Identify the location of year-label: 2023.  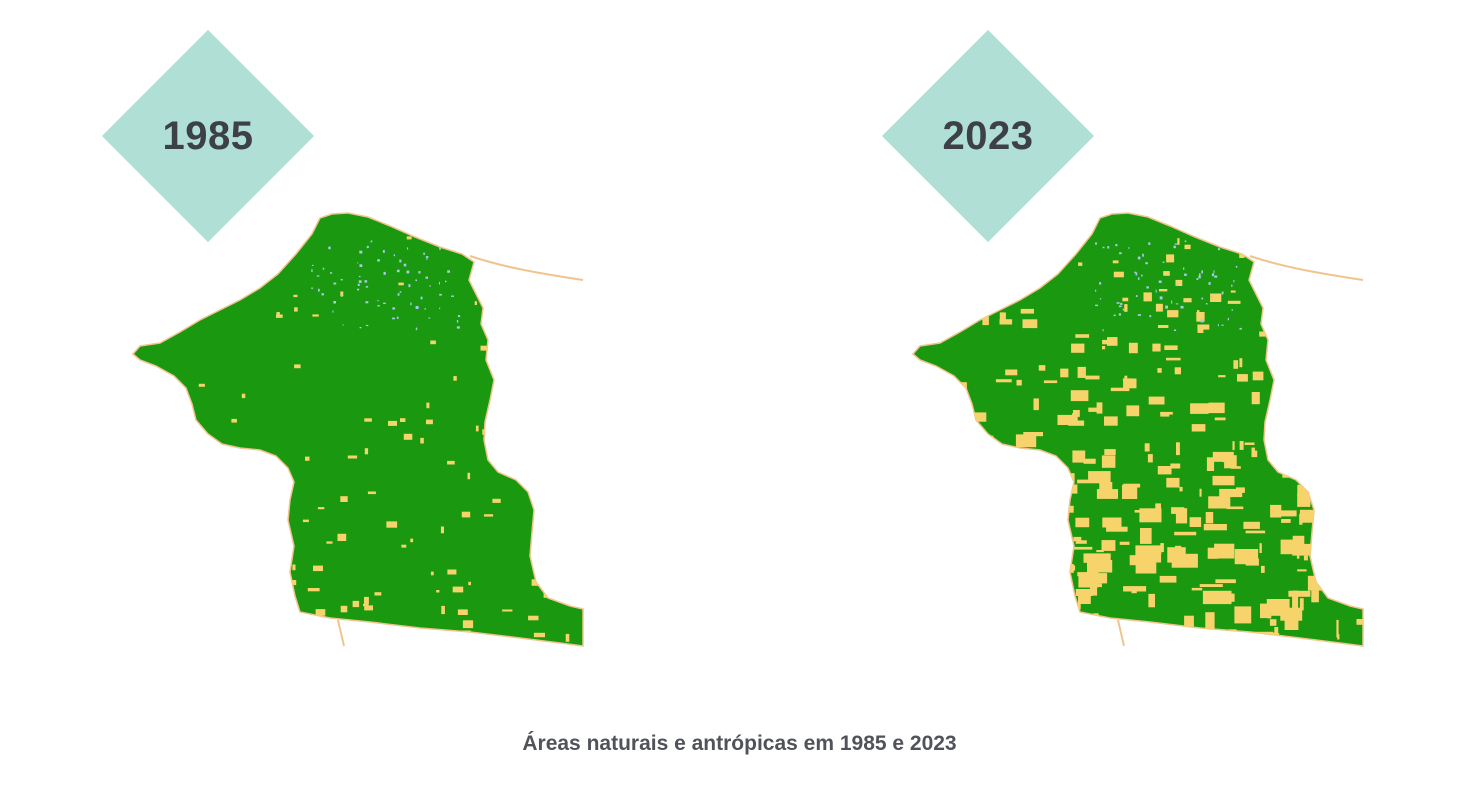
(988, 136).